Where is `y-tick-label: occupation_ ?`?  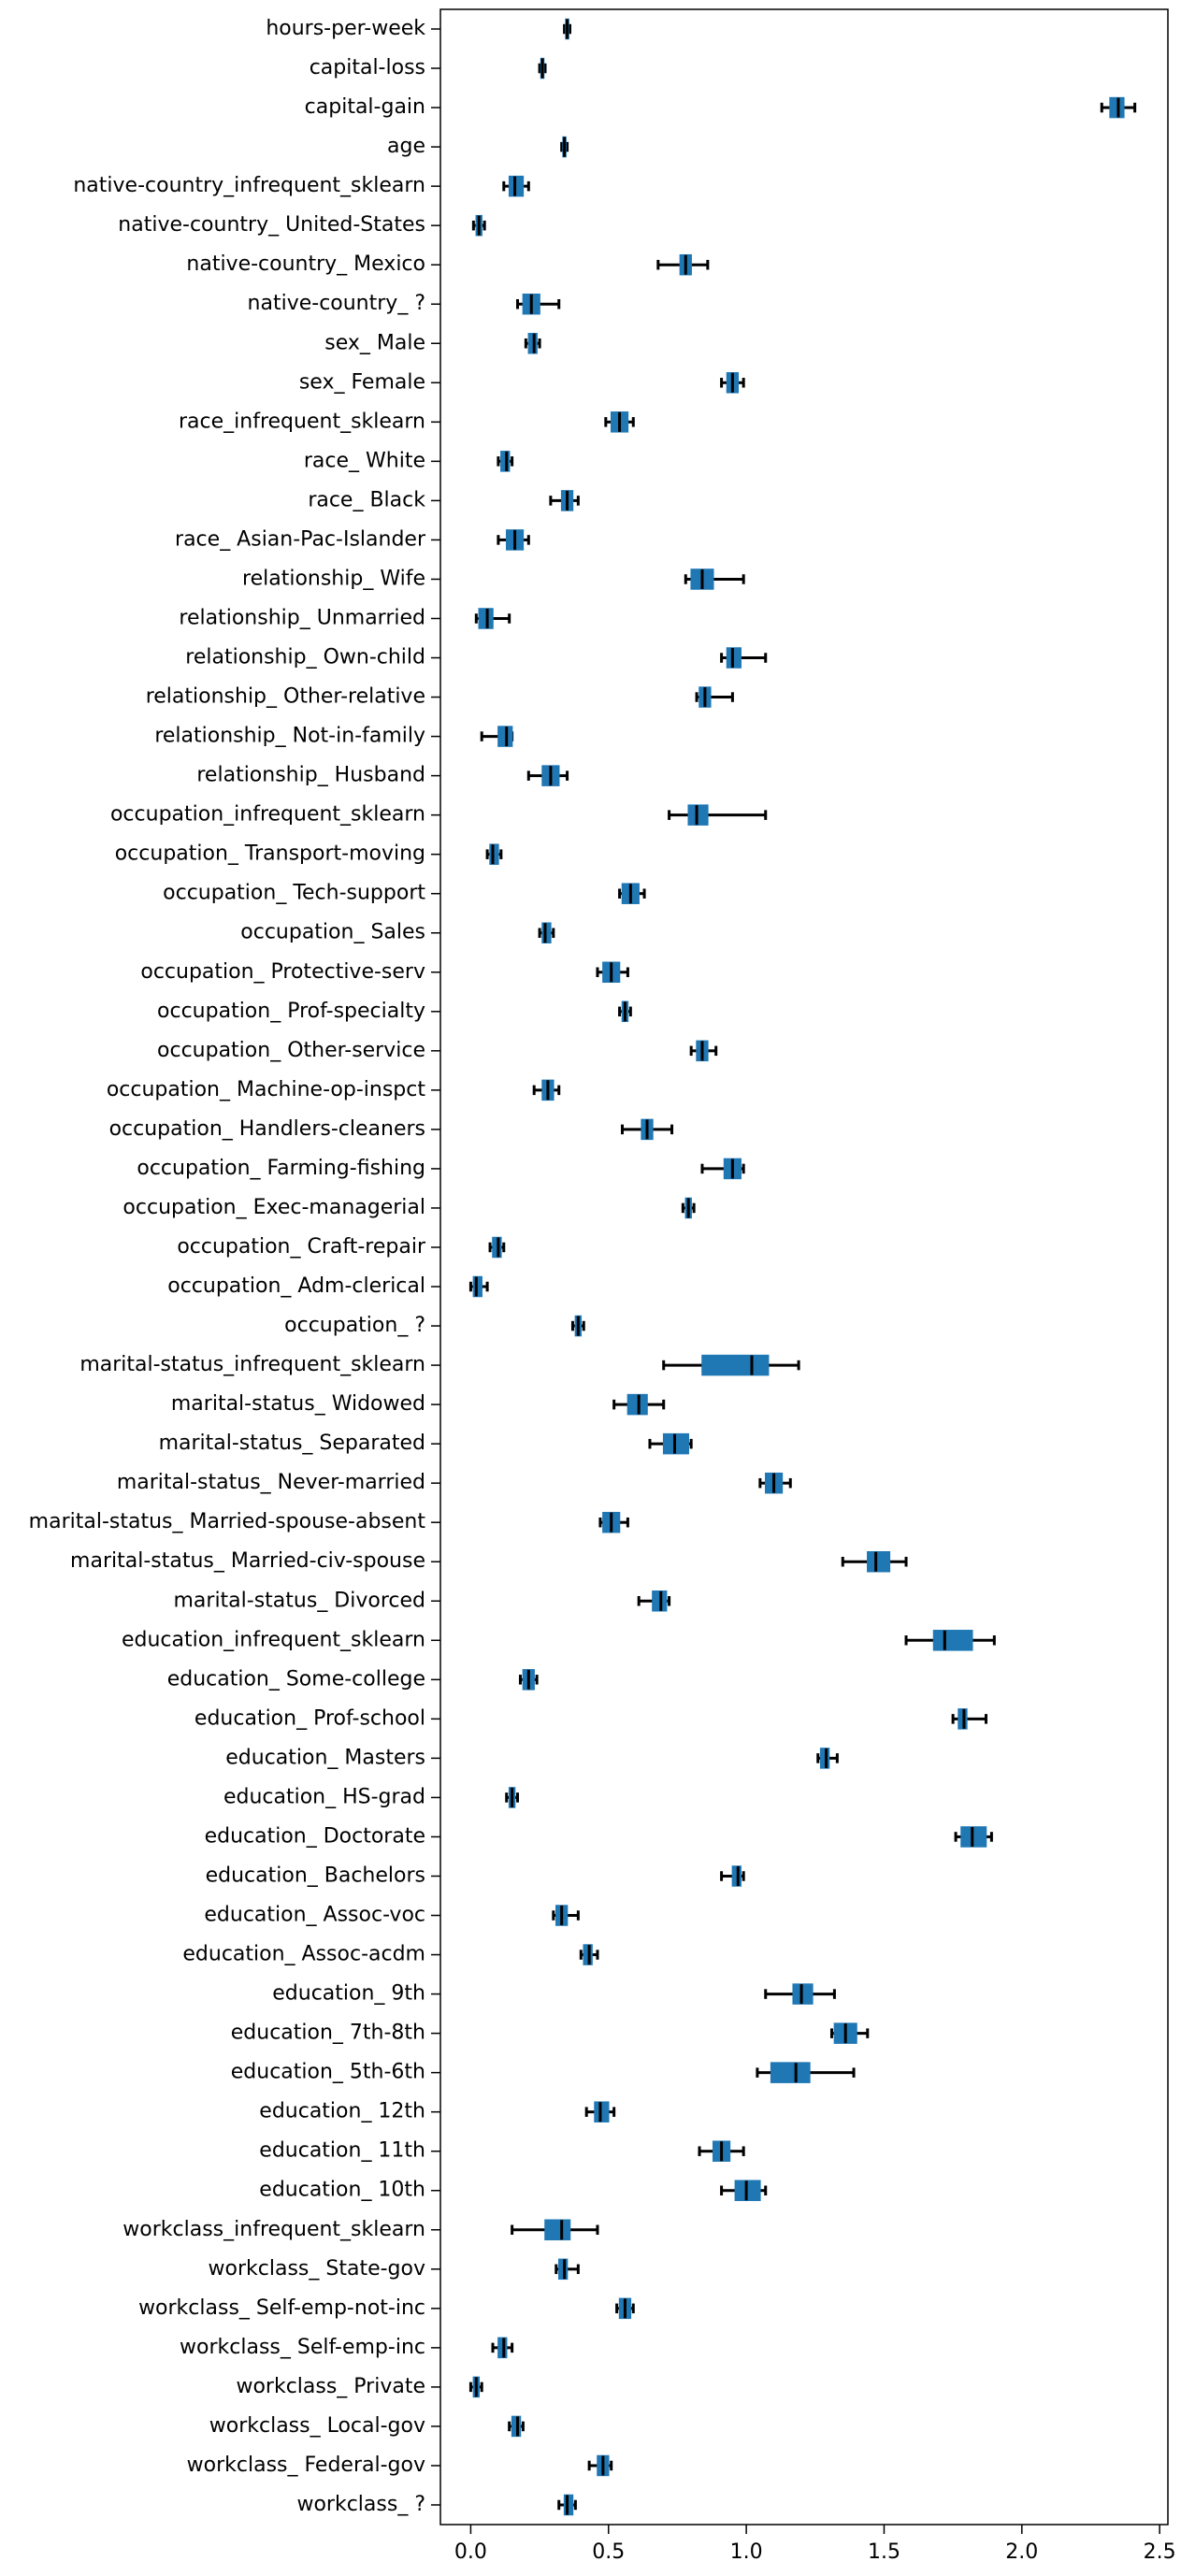
y-tick-label: occupation_ ? is located at coordinates (354, 1326).